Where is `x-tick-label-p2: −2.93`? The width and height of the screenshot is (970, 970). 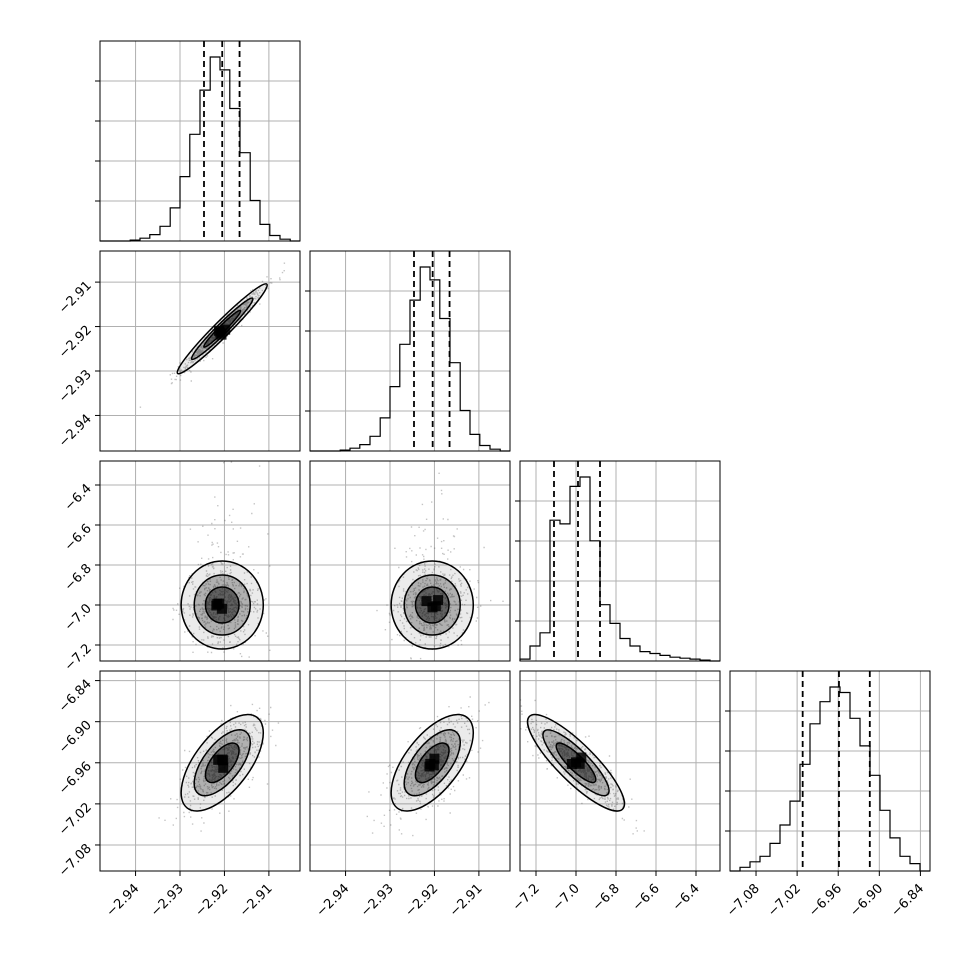 x-tick-label-p2: −2.93 is located at coordinates (377, 900).